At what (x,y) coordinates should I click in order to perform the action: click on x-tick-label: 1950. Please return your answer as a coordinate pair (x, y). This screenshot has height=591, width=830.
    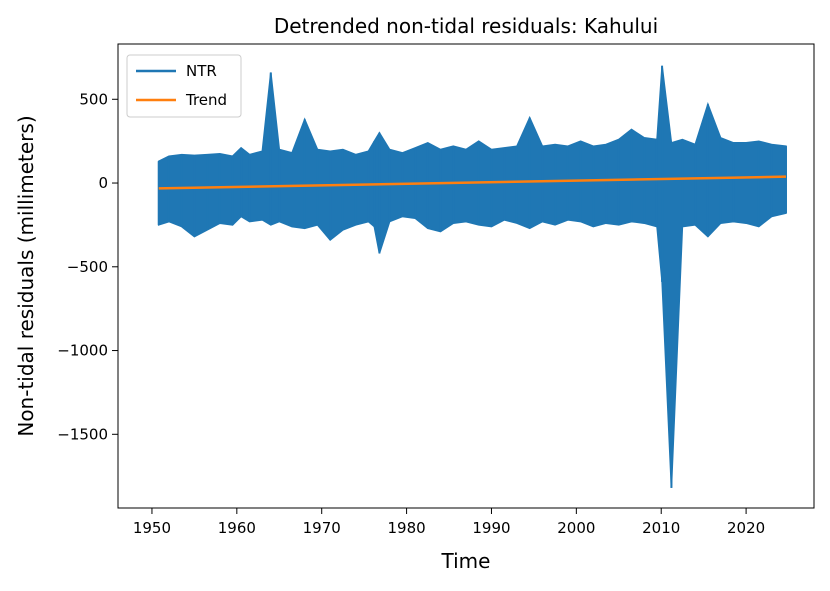
    Looking at the image, I should click on (152, 528).